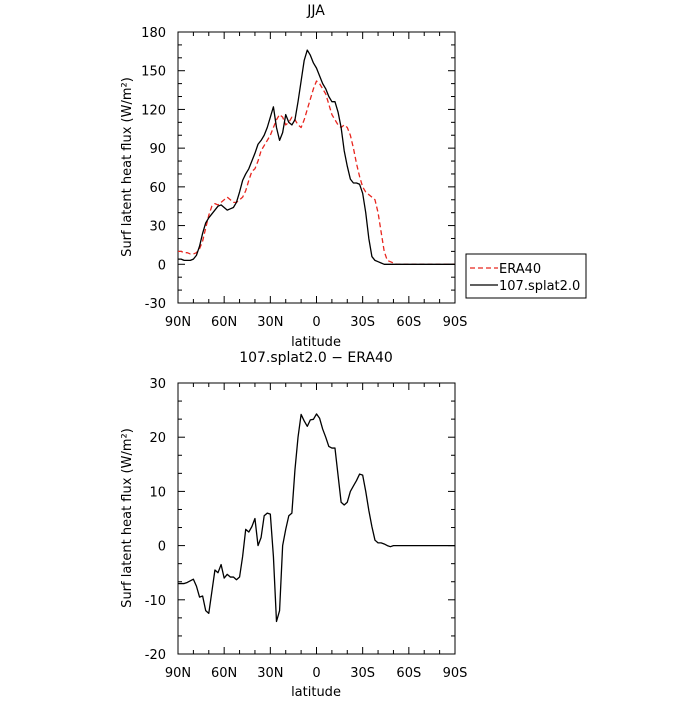 The width and height of the screenshot is (700, 705). Describe the element at coordinates (127, 518) in the screenshot. I see `bottom-yaxis-label: Surf latent heat flux (W/m²)` at that location.